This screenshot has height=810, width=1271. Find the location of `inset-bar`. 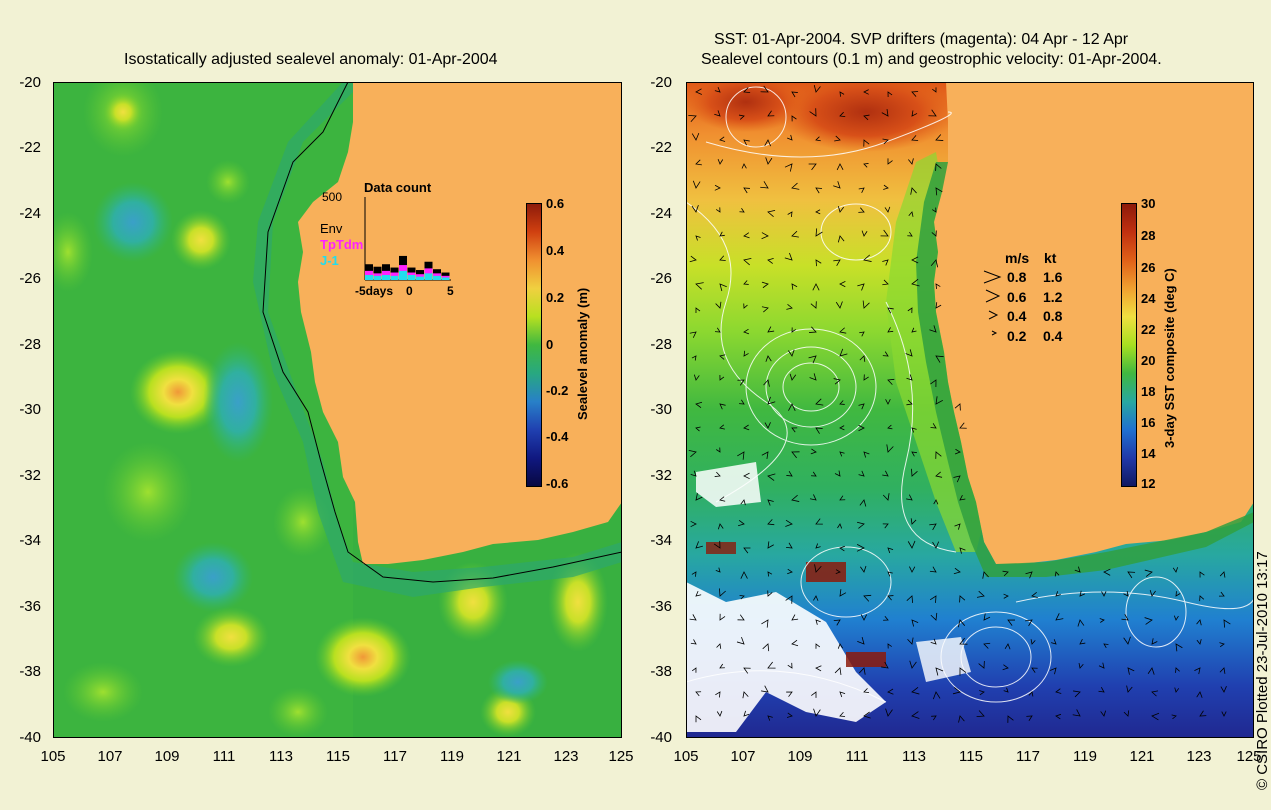

inset-bar is located at coordinates (437, 277).